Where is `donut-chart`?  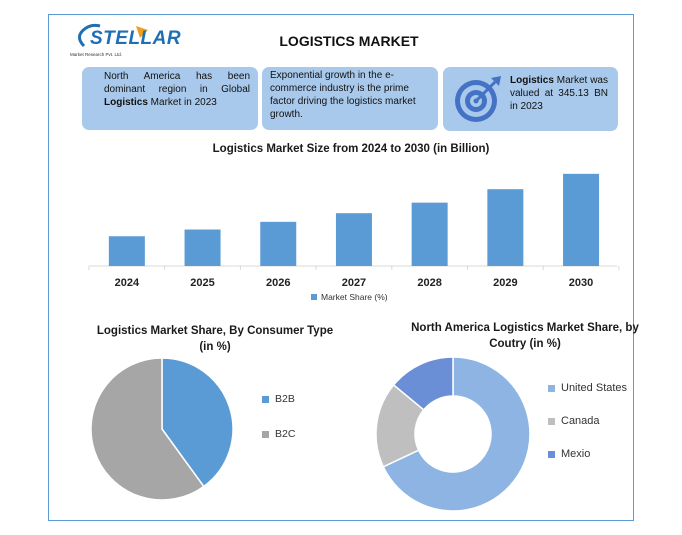
donut-chart is located at coordinates (453, 434).